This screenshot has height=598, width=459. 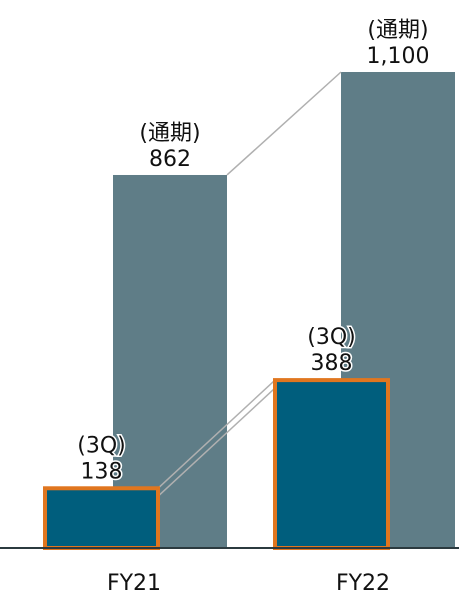 I want to click on category-label-fy21: FY21, so click(x=134, y=583).